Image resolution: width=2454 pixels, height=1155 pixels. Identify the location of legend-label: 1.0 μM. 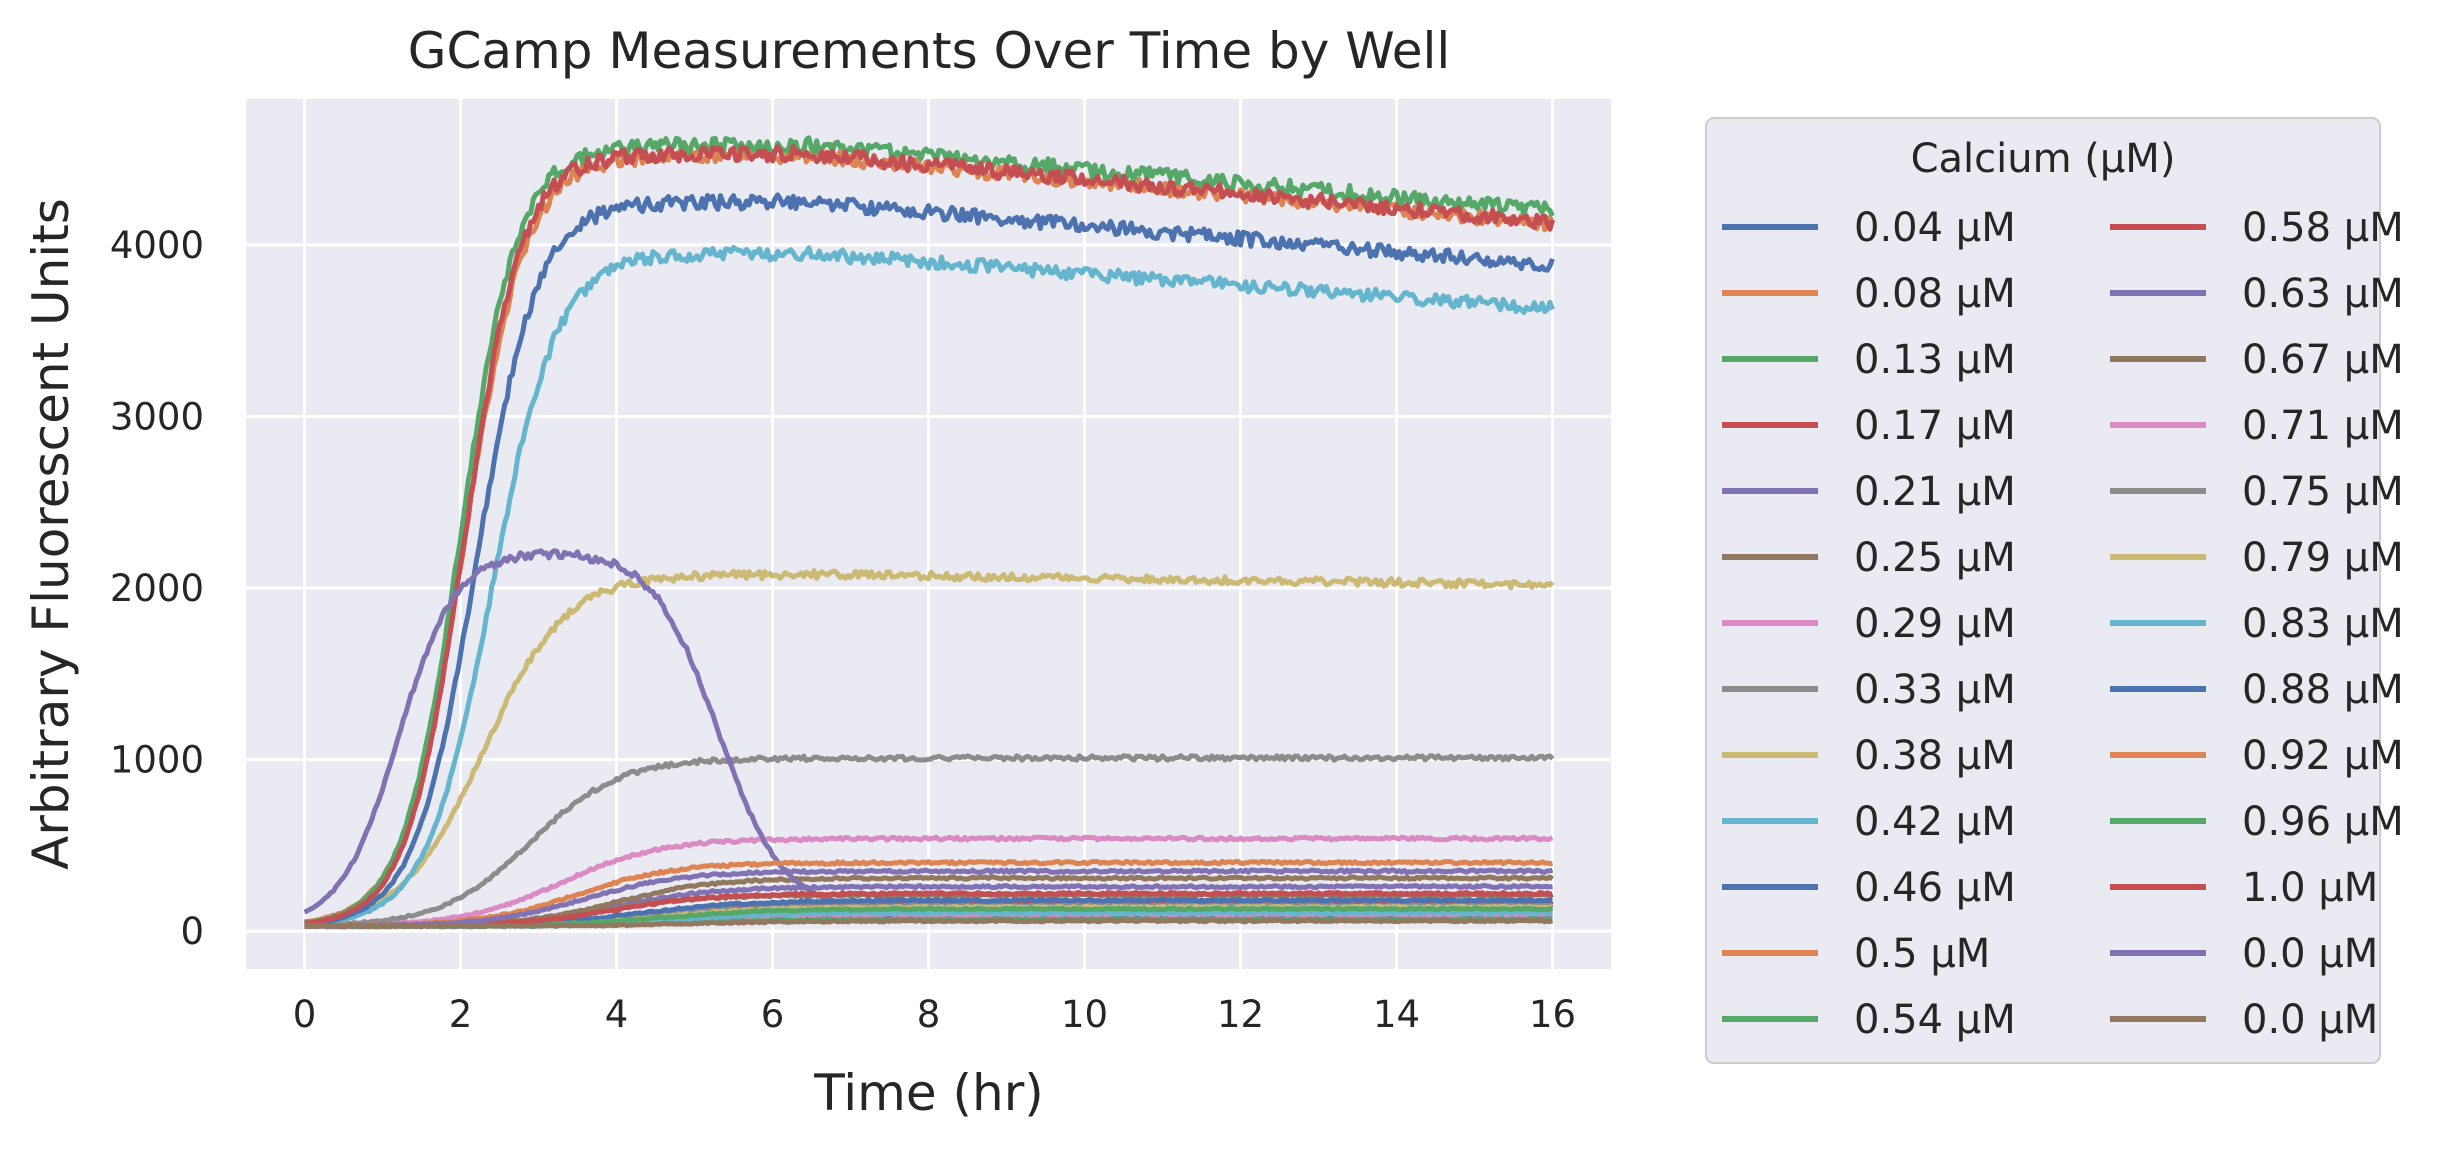
(2310, 888).